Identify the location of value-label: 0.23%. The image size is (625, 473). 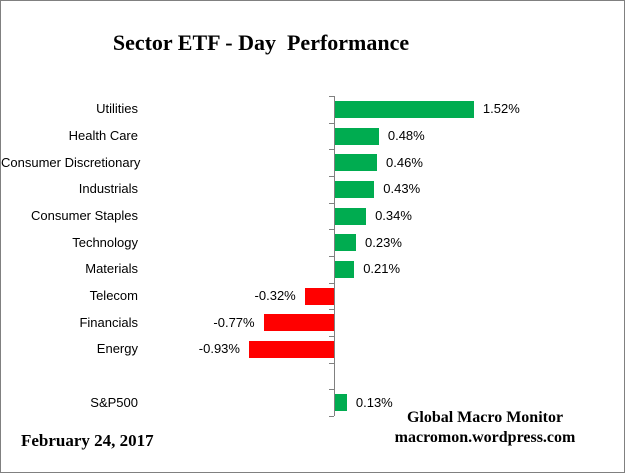
(383, 242).